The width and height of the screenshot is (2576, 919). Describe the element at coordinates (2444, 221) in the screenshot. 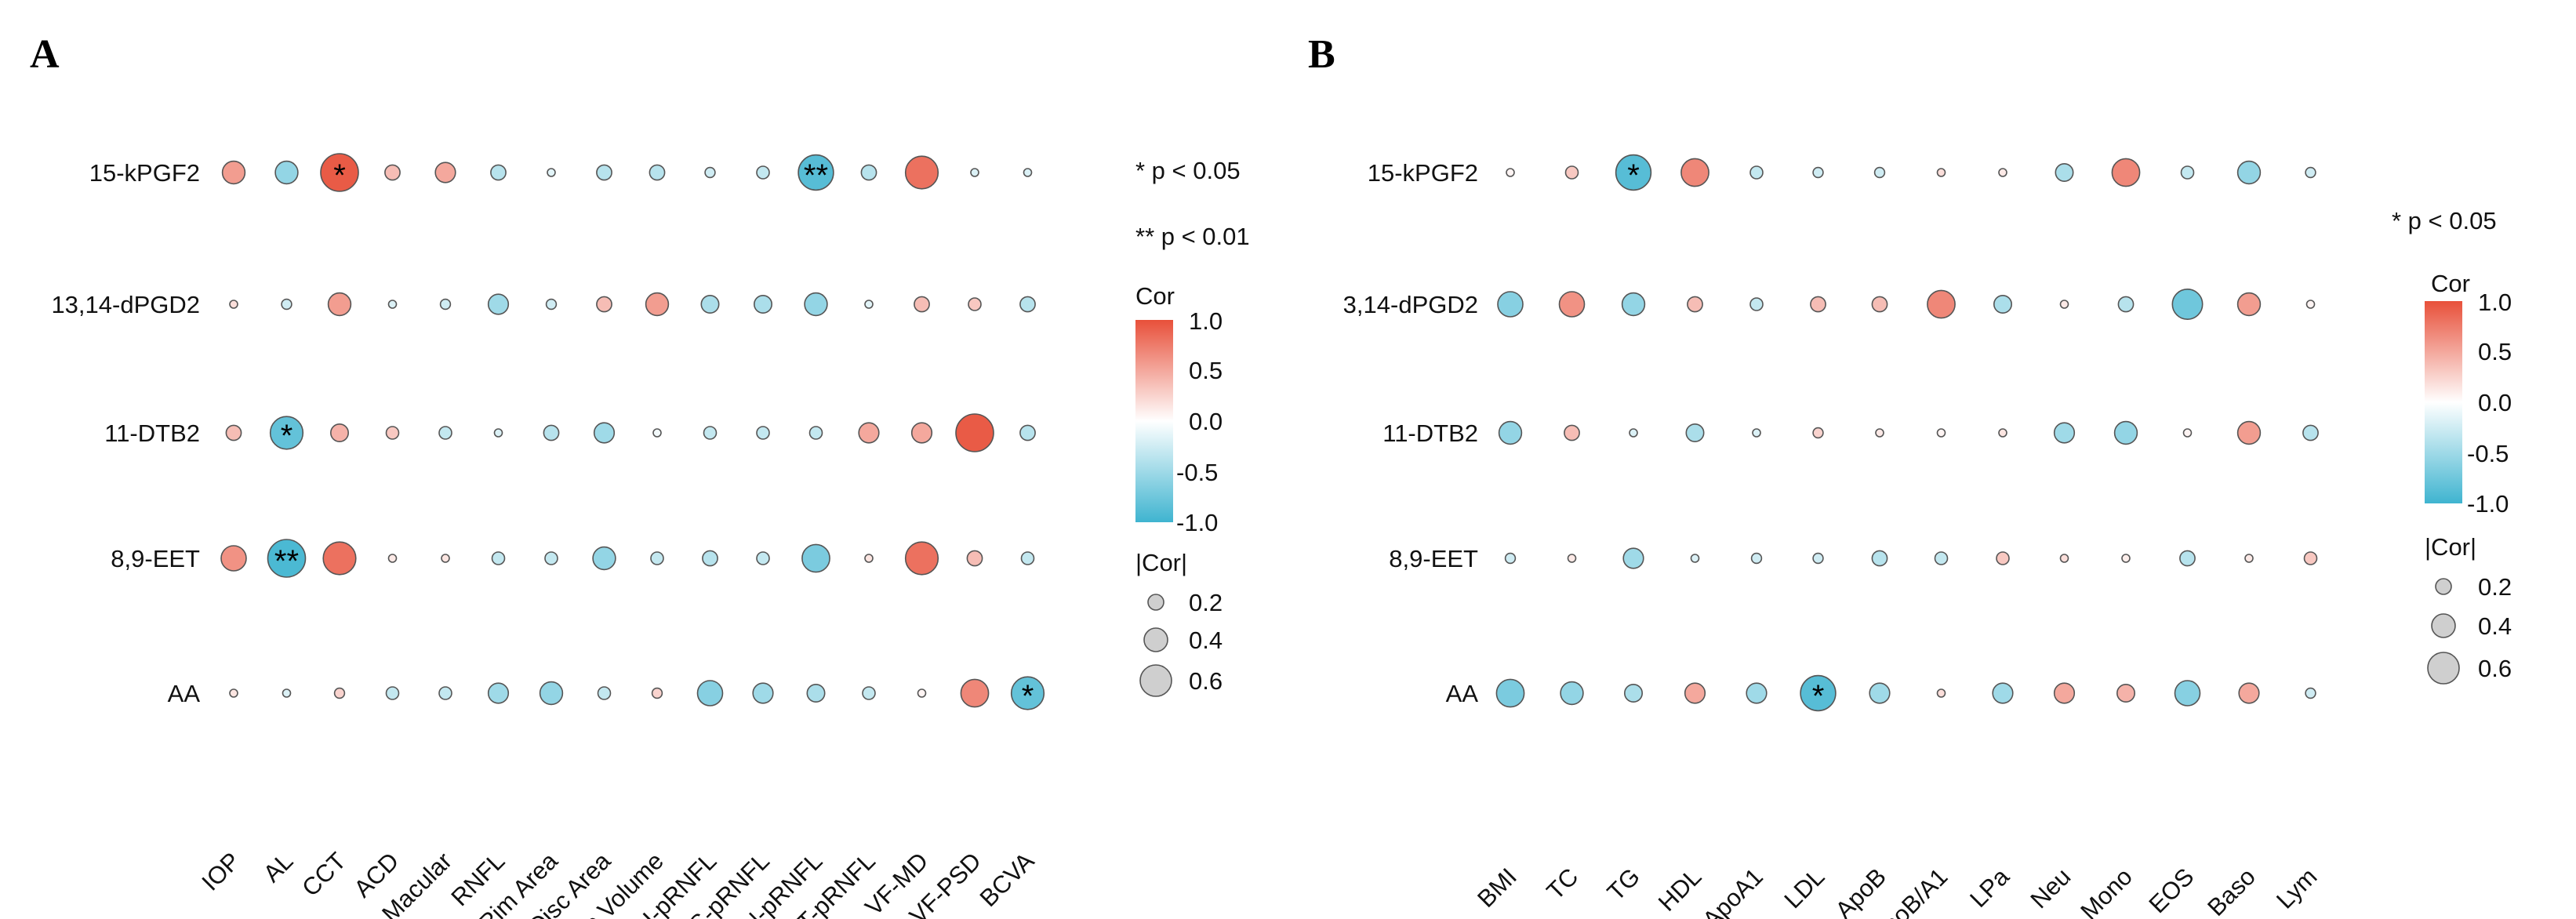

I see `panel-b-notes: * p < 0.05` at that location.